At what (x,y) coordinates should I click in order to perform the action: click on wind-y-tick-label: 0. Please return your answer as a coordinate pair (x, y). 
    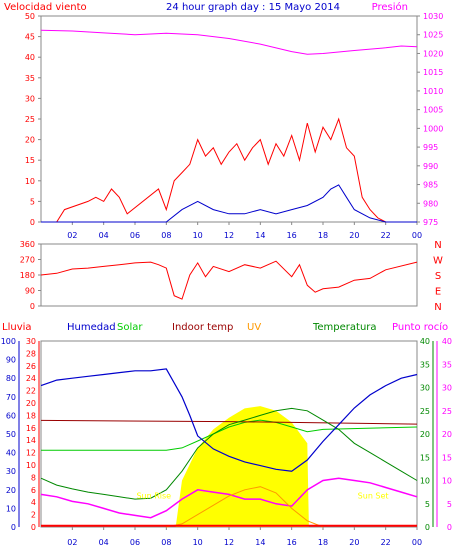
    Looking at the image, I should click on (32, 222).